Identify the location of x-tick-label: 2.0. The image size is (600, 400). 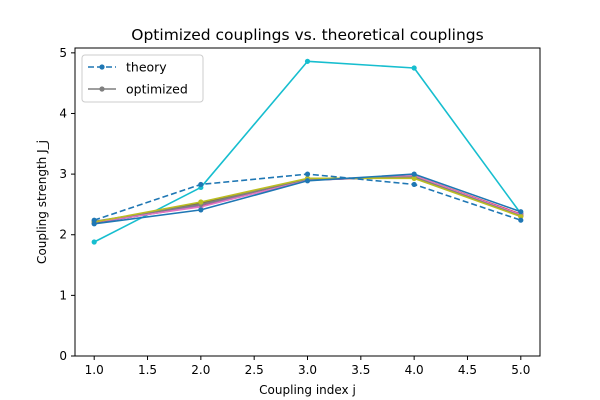
(200, 370).